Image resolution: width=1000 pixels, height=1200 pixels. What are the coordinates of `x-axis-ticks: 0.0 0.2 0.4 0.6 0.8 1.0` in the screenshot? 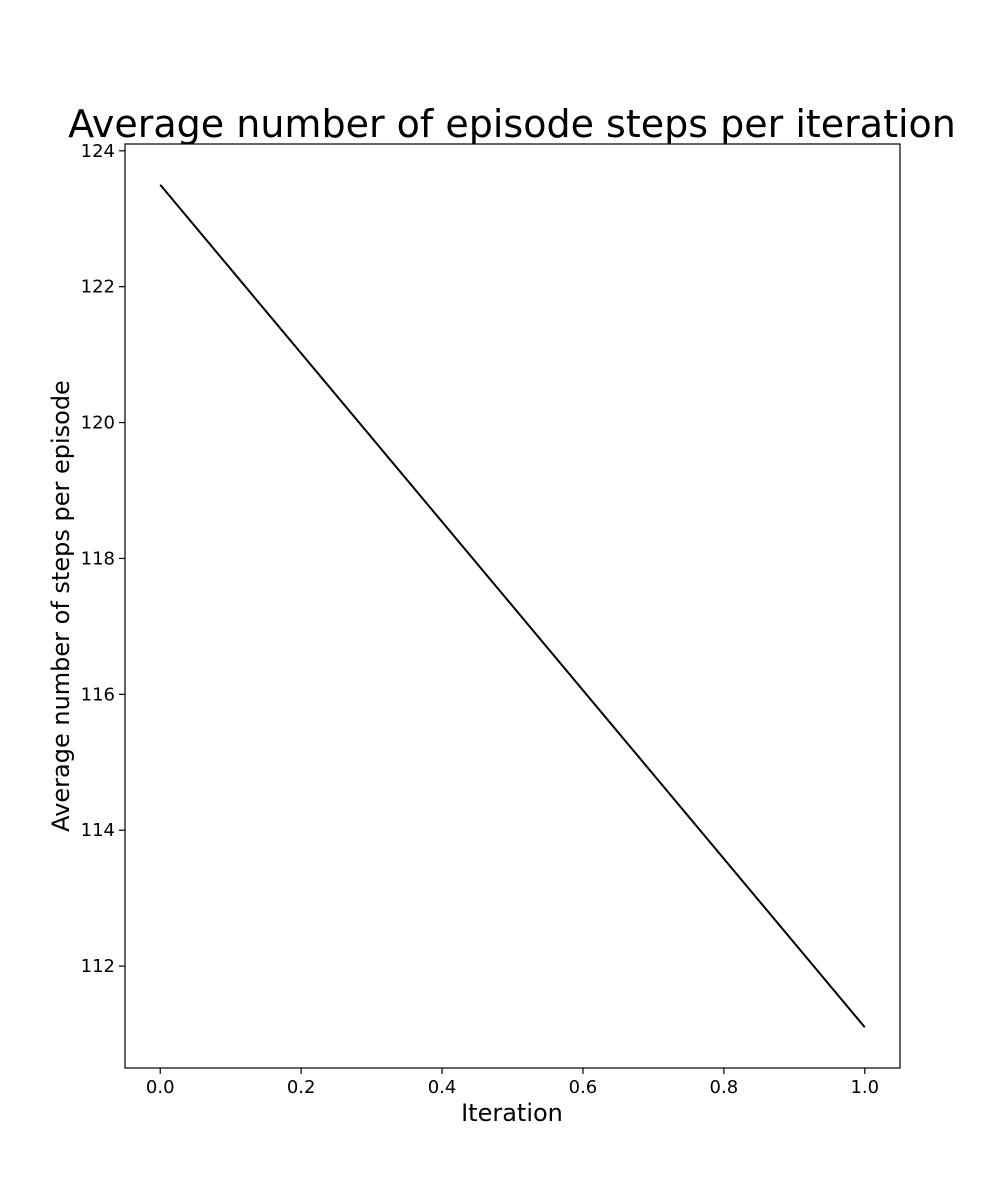 It's located at (512, 1083).